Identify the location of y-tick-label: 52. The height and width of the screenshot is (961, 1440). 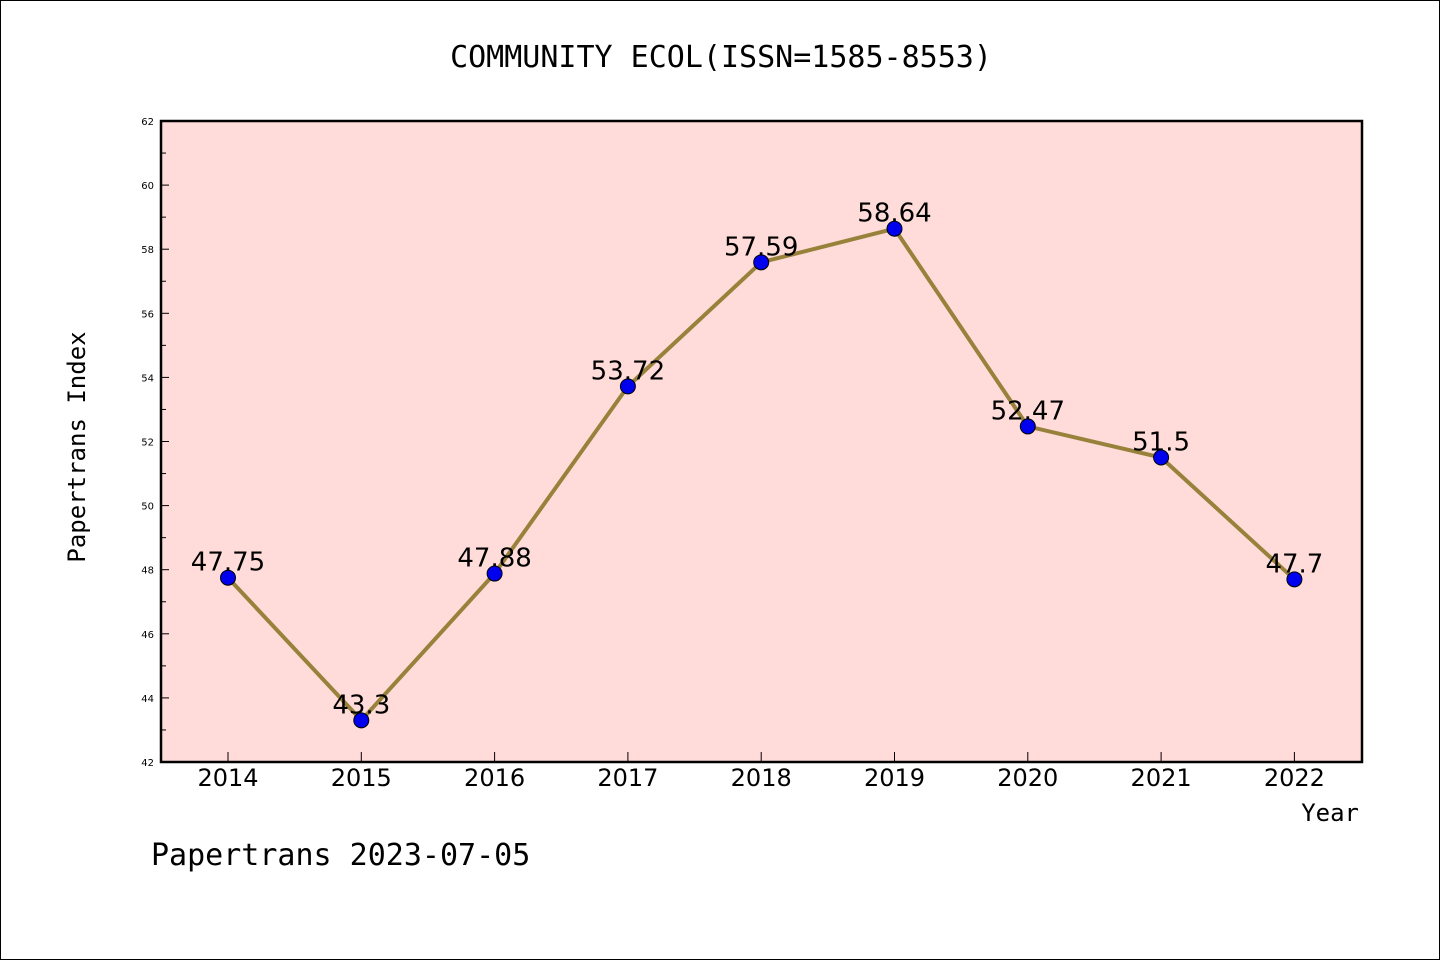
(147, 443).